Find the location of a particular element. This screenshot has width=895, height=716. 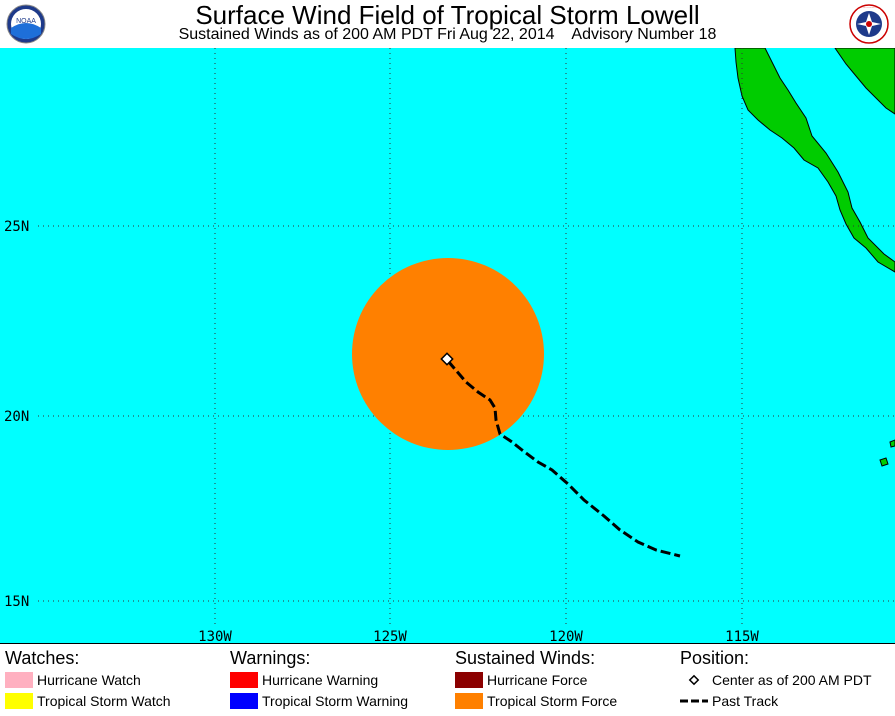

latitude-label: 20N is located at coordinates (16, 417).